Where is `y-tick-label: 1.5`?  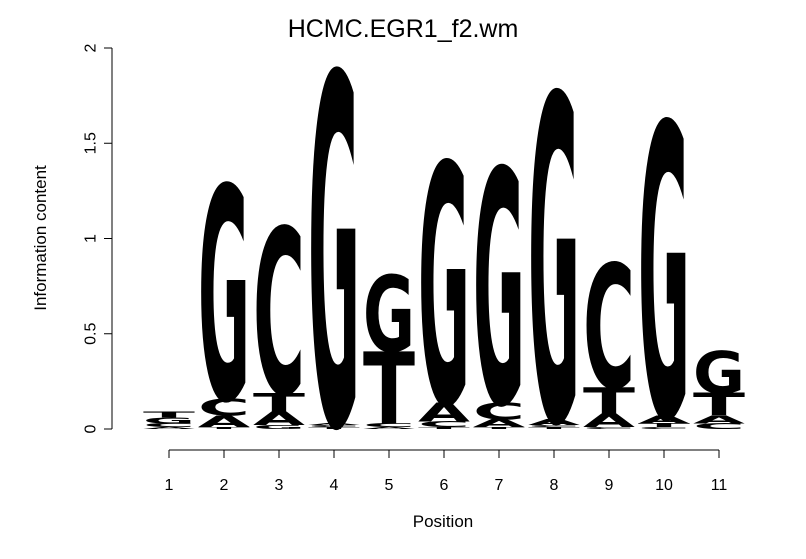
y-tick-label: 1.5 is located at coordinates (91, 143).